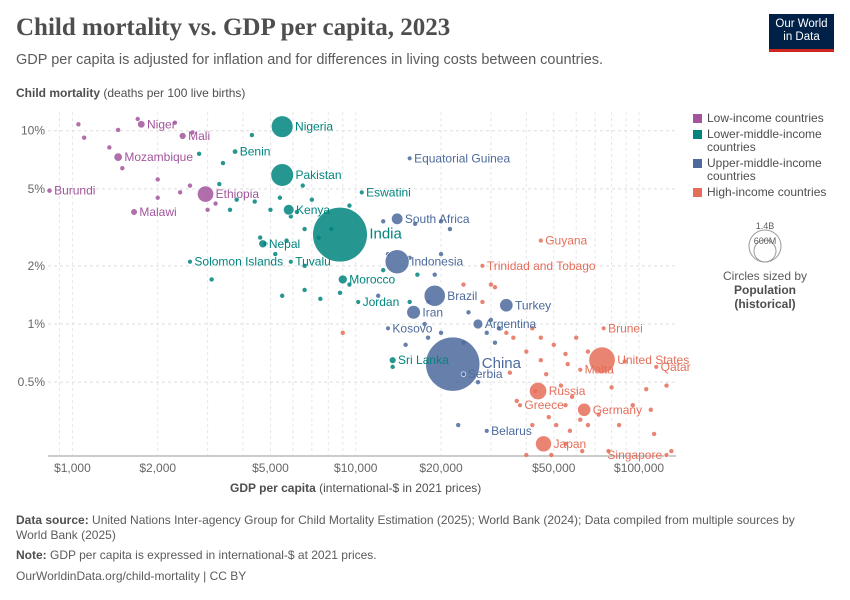 Image resolution: width=850 pixels, height=600 pixels. What do you see at coordinates (31, 555) in the screenshot?
I see `note-label: Note:` at bounding box center [31, 555].